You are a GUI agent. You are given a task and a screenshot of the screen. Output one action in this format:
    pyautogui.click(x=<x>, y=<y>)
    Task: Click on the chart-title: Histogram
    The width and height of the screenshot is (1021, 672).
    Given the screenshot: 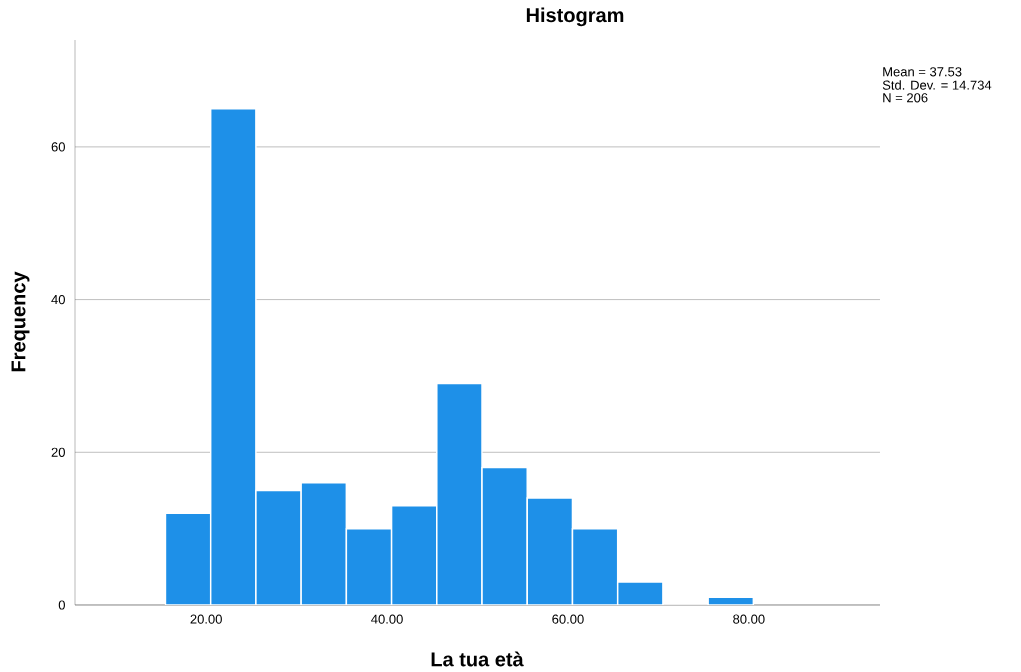 What is the action you would take?
    pyautogui.click(x=575, y=17)
    